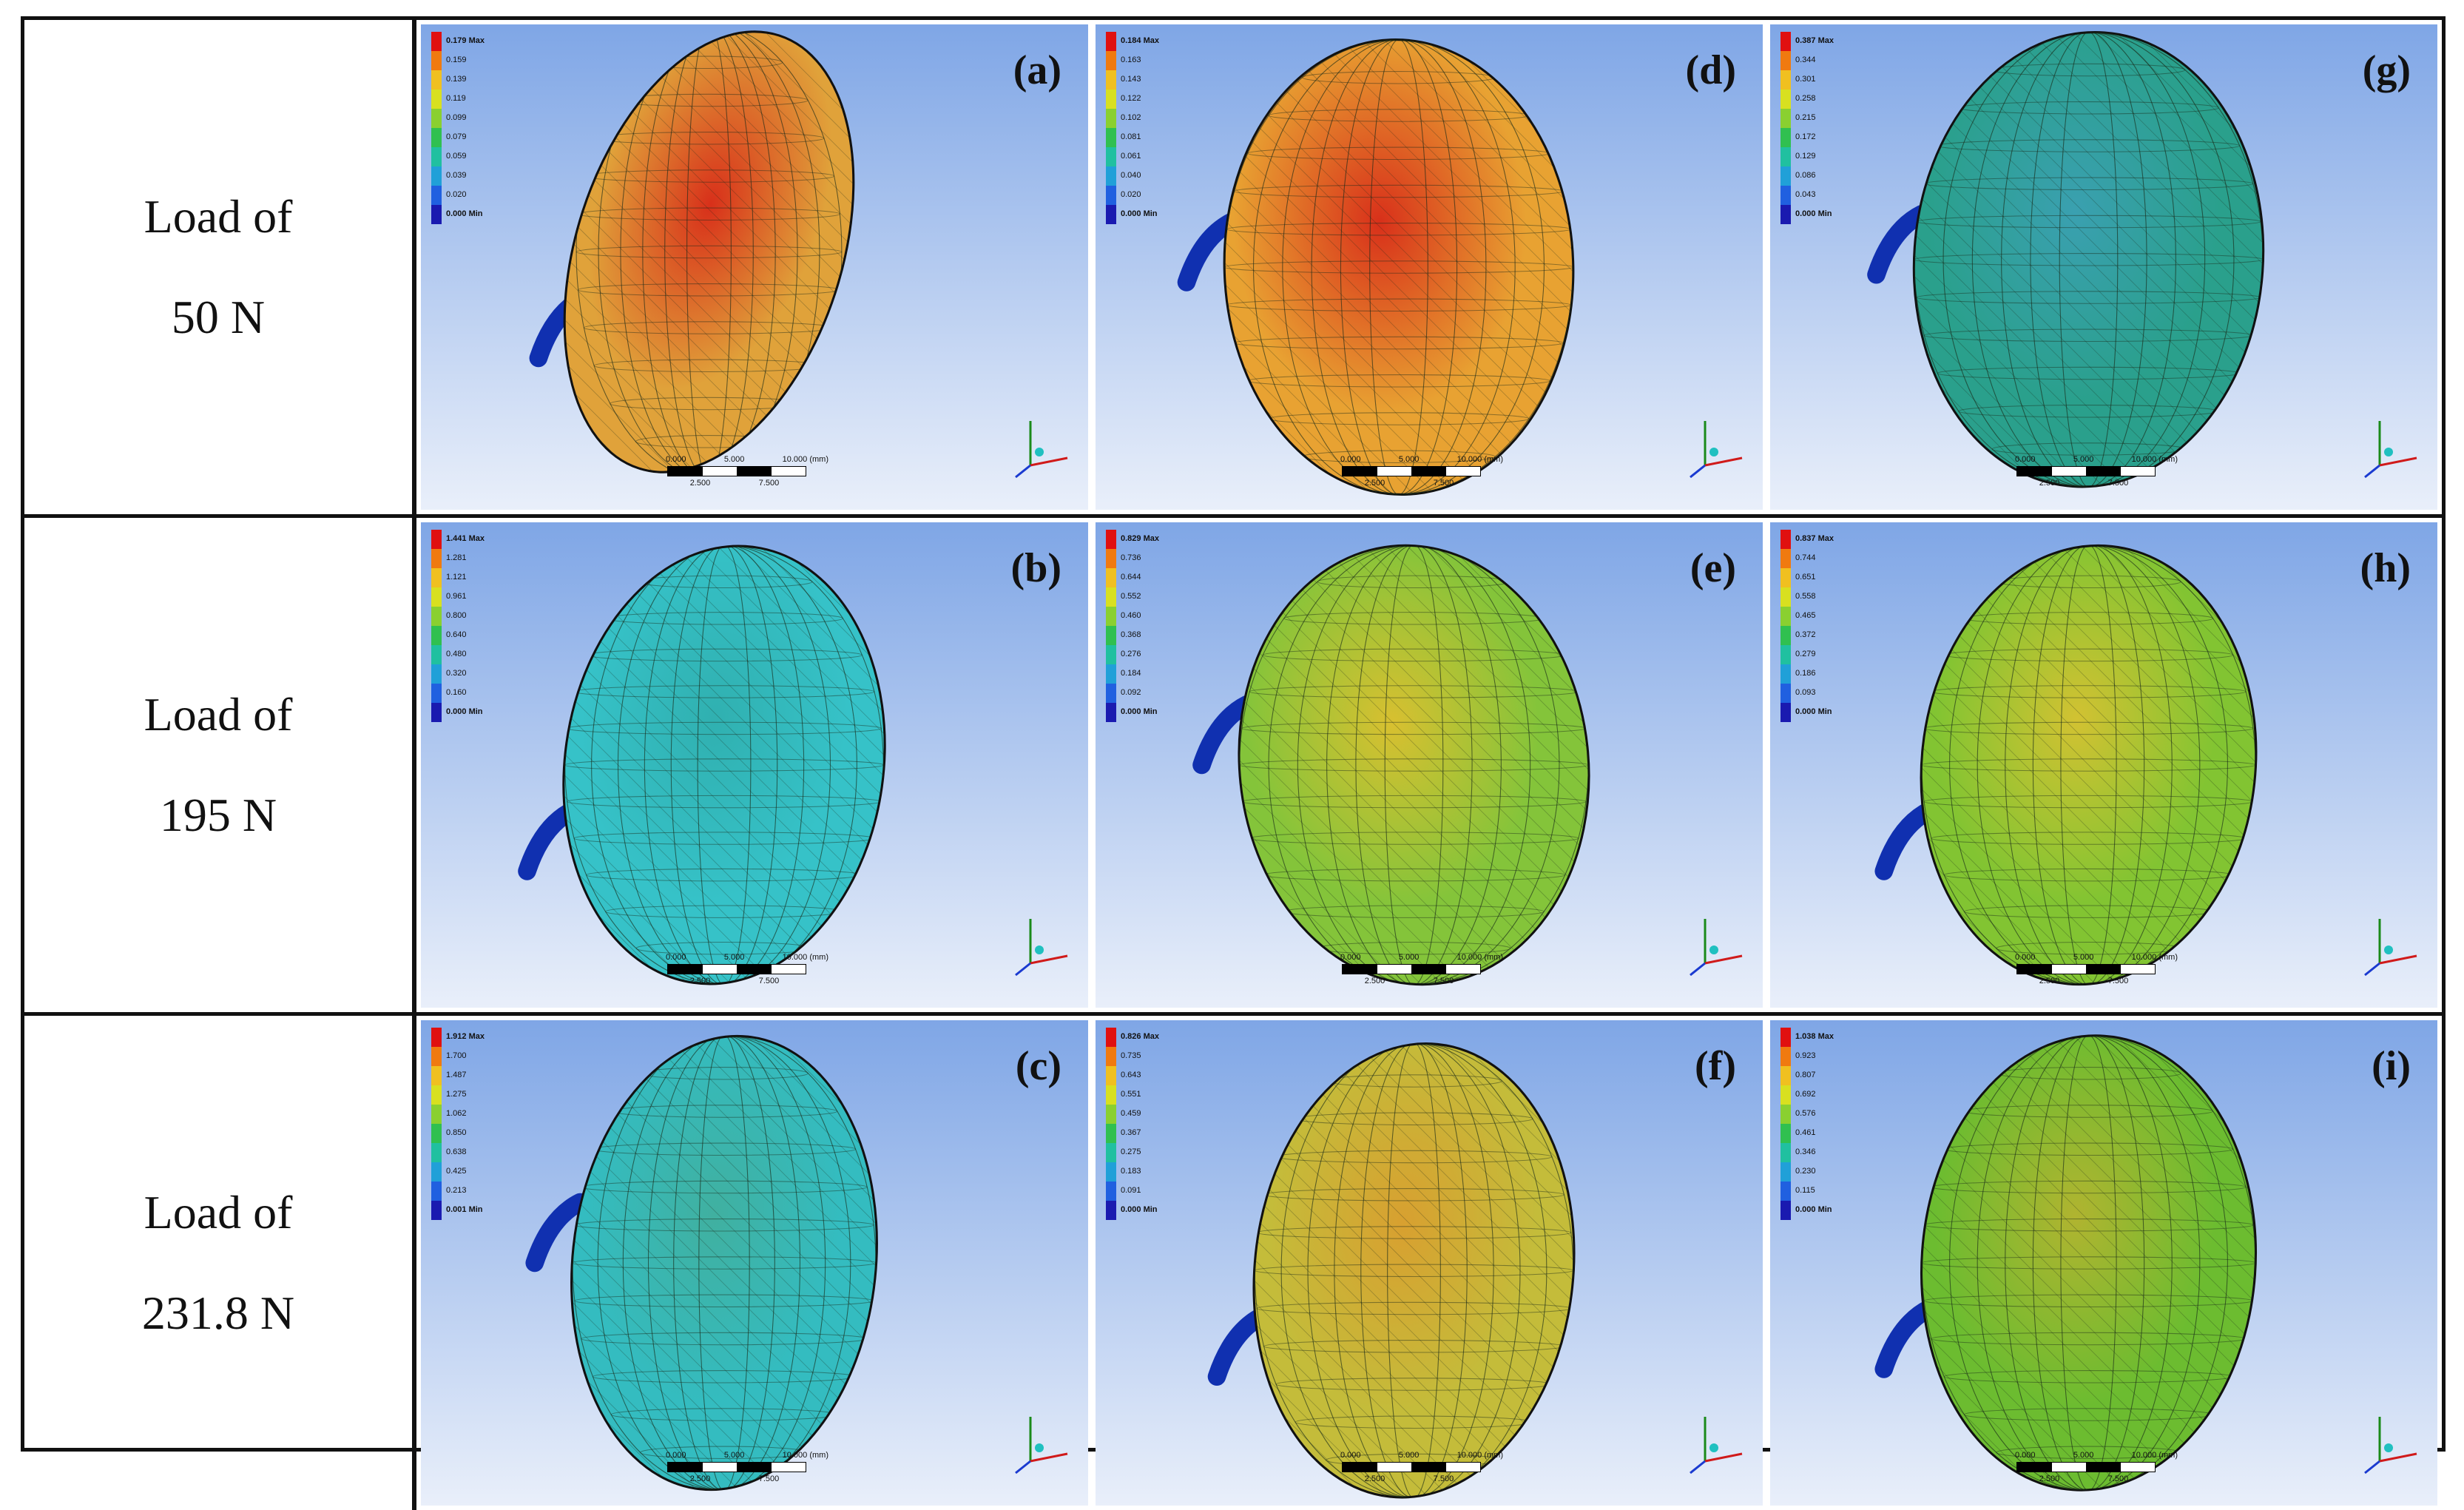  What do you see at coordinates (463, 1172) in the screenshot?
I see `legend-entry: 0.425` at bounding box center [463, 1172].